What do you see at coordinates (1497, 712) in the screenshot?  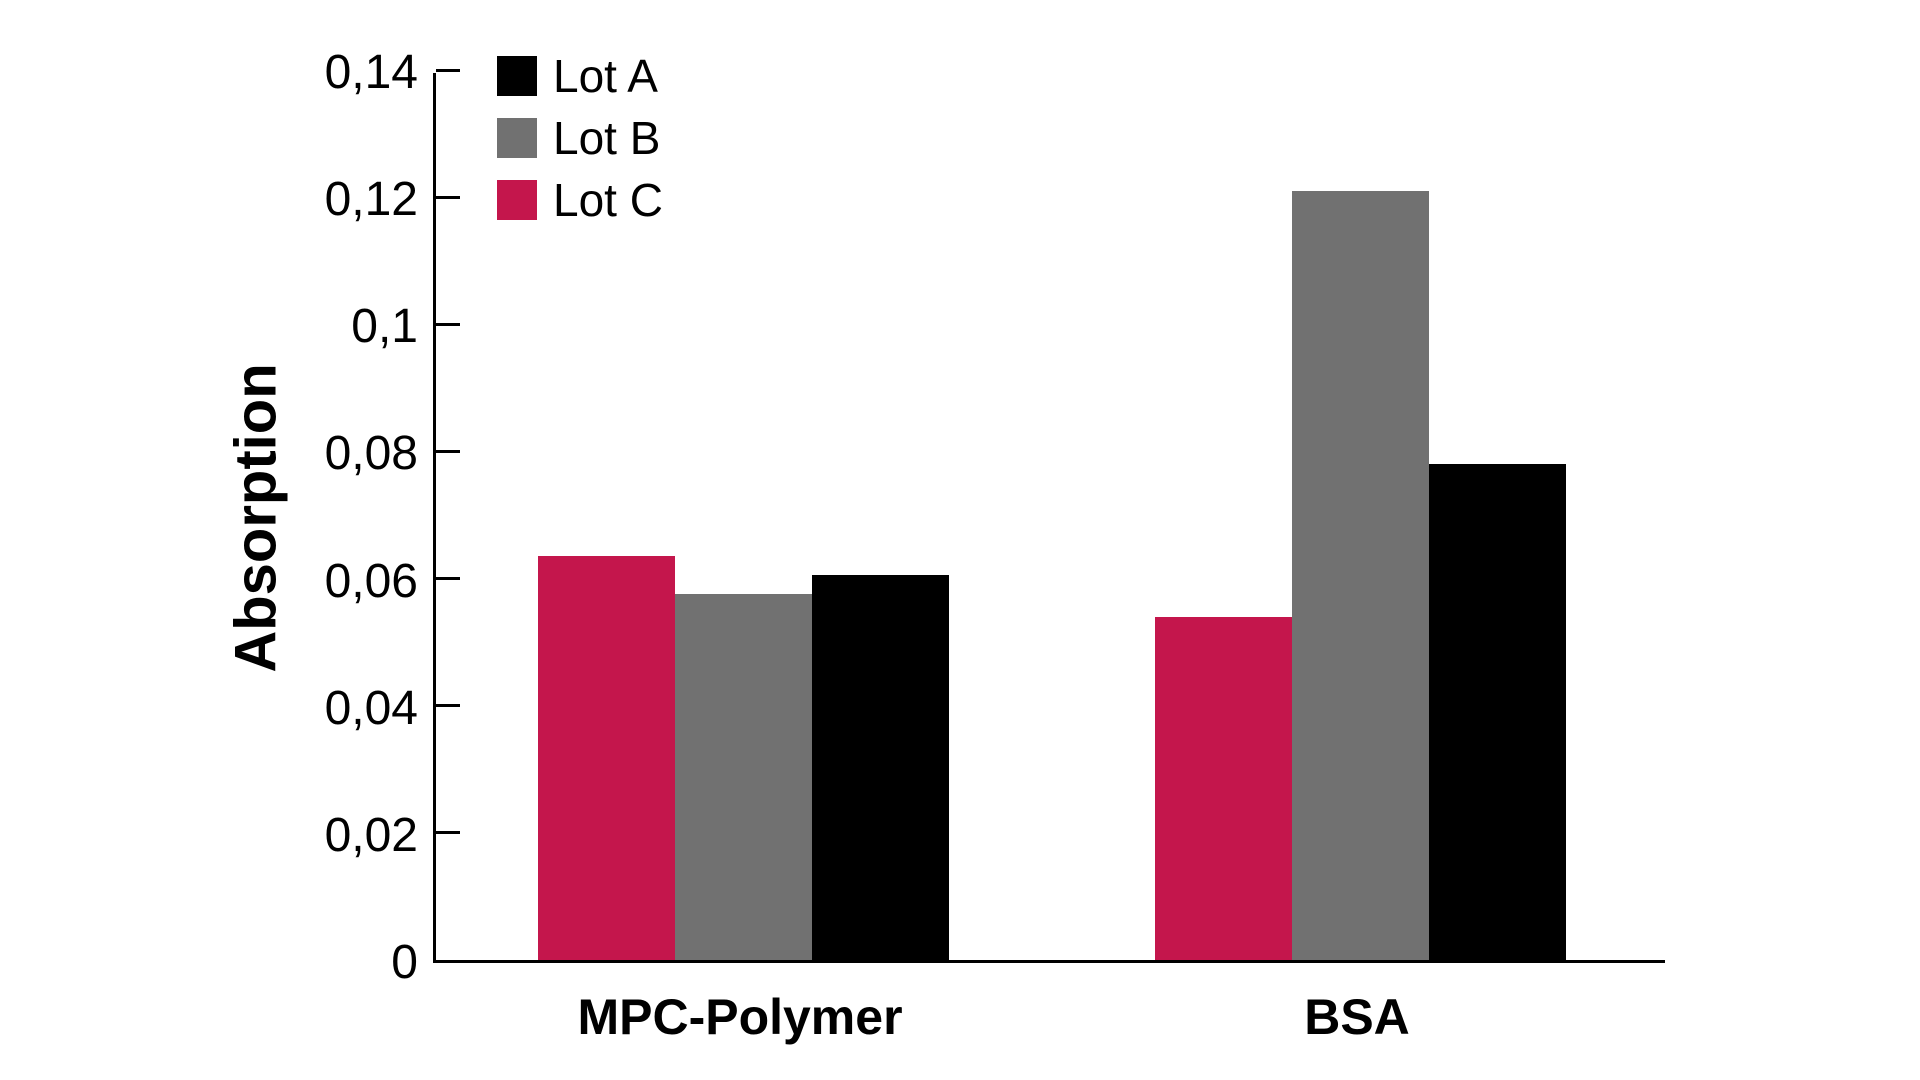 I see `bar-bsa-lot-a` at bounding box center [1497, 712].